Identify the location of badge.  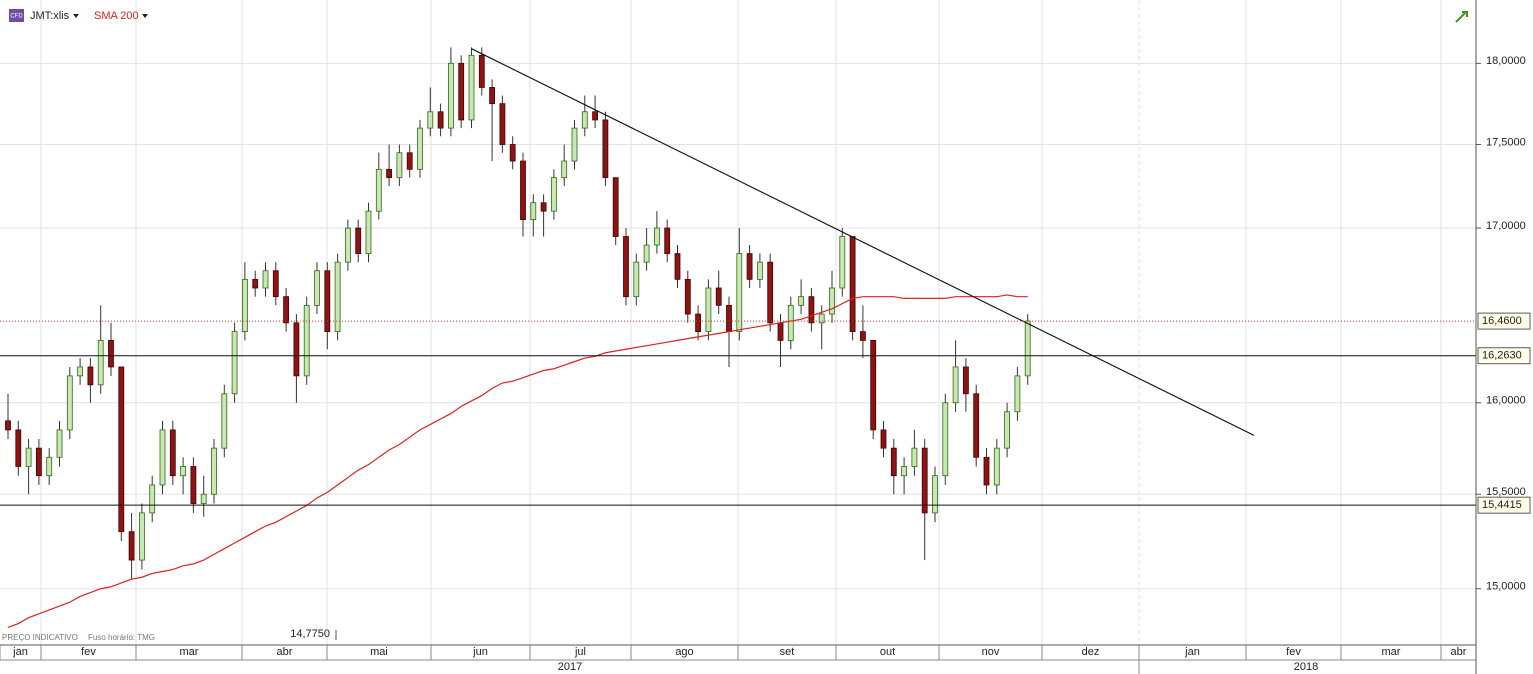
(16, 15).